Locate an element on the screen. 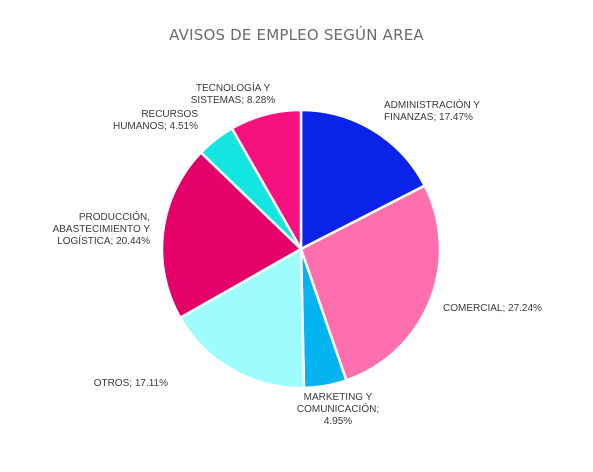 The width and height of the screenshot is (593, 472). slice-label-line: ABASTECIMIENTO Y is located at coordinates (102, 229).